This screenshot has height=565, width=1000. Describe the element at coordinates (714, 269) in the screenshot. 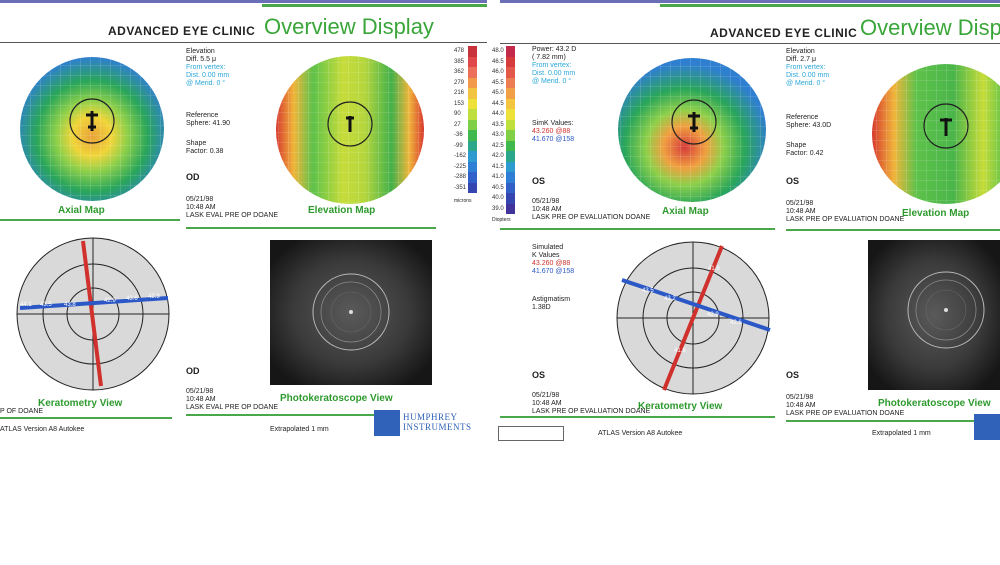

I see `right-k-value: 41.8` at that location.